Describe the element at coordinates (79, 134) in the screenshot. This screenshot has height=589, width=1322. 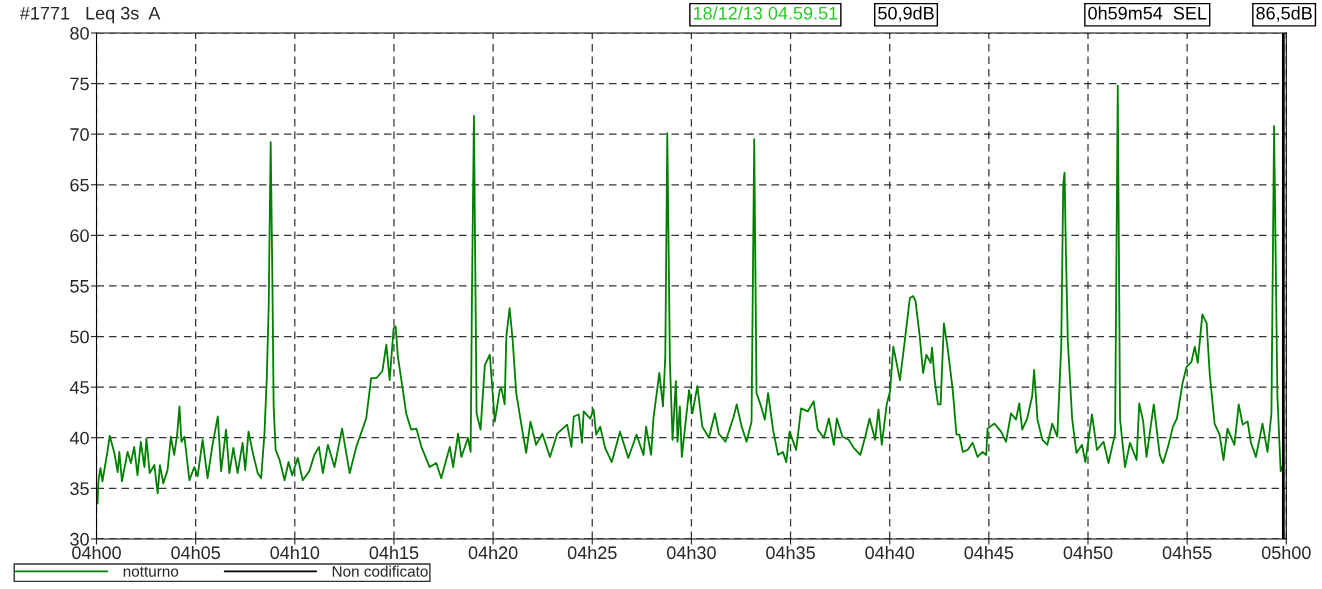
I see `y-tick-label: 70` at that location.